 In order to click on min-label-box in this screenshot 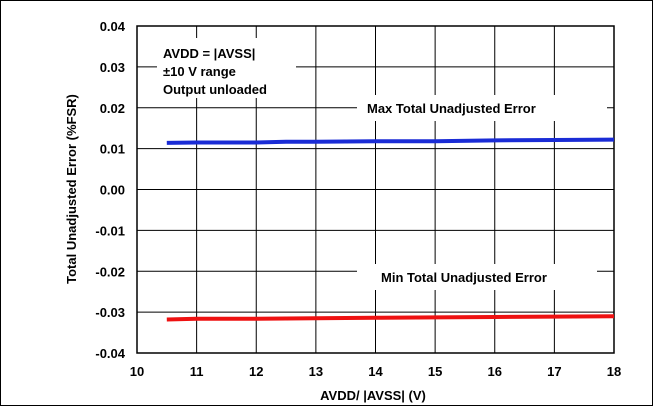, I will do `click(477, 277)`.